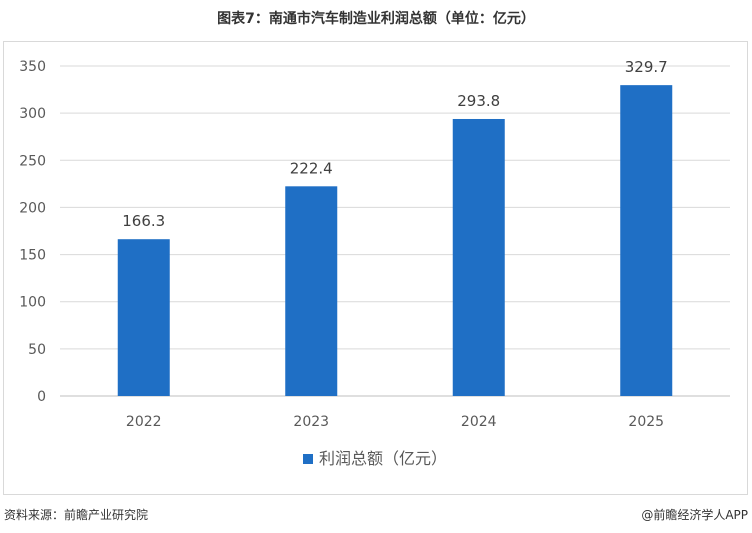  I want to click on x-tick-label: 2025, so click(646, 422).